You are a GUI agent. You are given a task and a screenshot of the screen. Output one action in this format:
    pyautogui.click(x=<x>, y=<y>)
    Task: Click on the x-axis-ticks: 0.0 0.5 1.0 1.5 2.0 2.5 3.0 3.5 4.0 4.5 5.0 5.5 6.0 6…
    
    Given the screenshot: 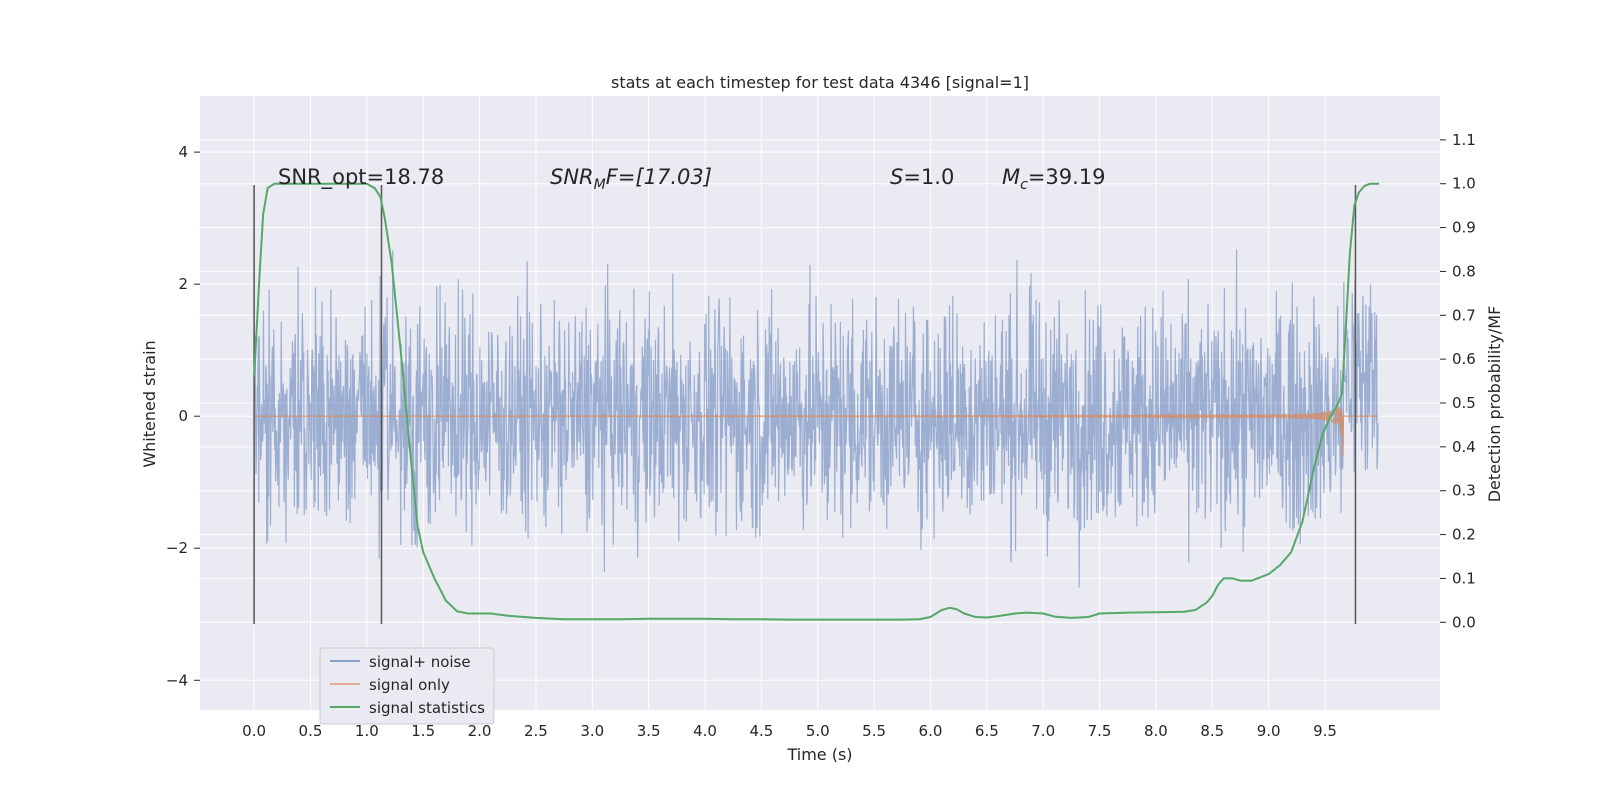 What is the action you would take?
    pyautogui.click(x=789, y=731)
    